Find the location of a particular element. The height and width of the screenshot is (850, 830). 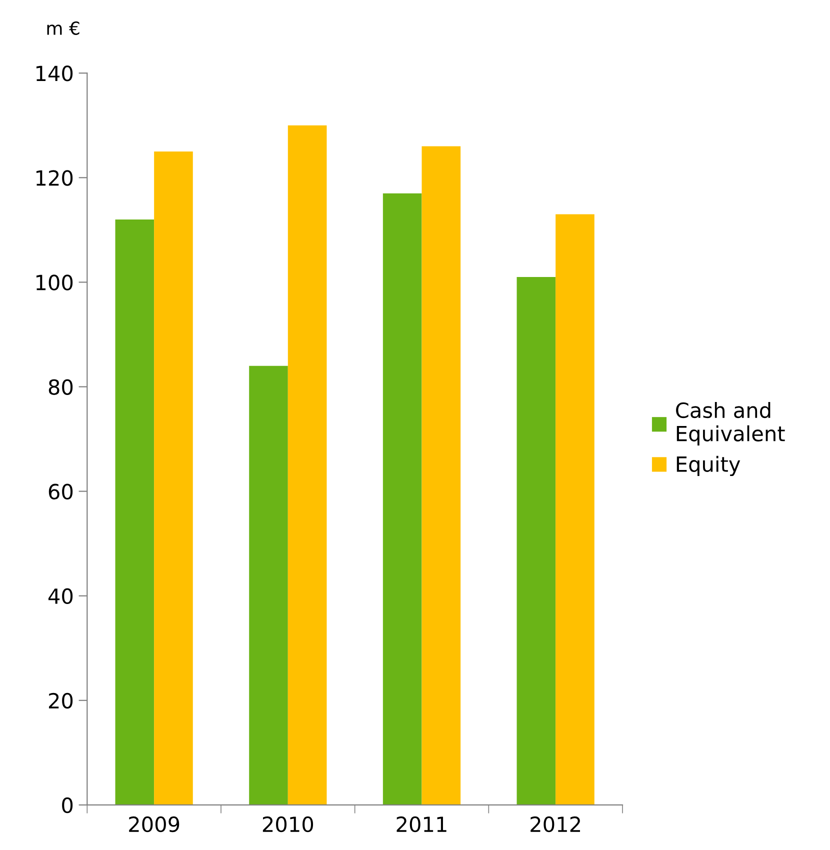

x-tick-label: 2011 is located at coordinates (421, 824).